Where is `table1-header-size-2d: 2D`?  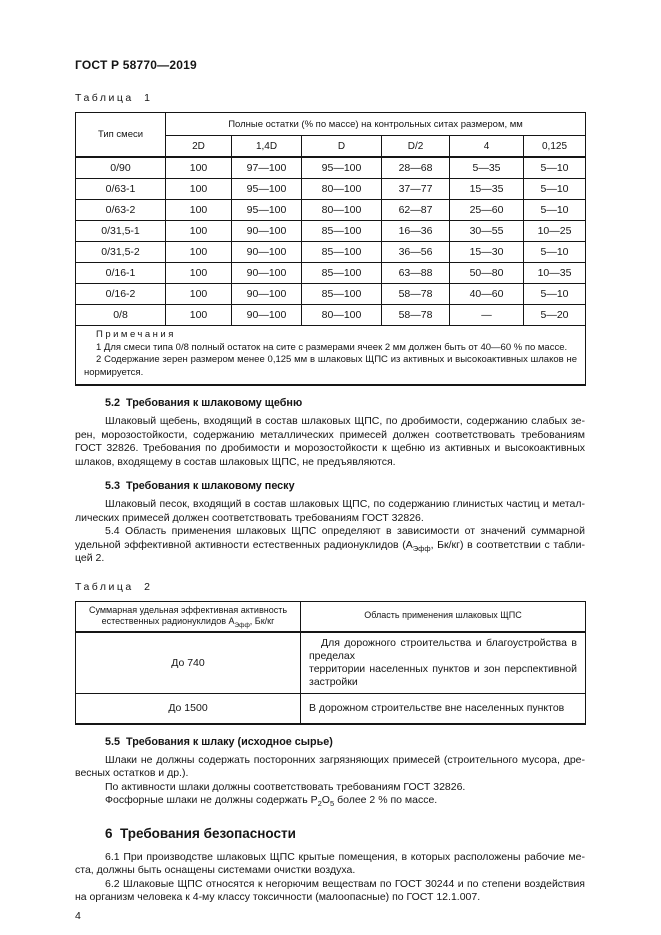
table1-header-size-2d: 2D is located at coordinates (198, 146).